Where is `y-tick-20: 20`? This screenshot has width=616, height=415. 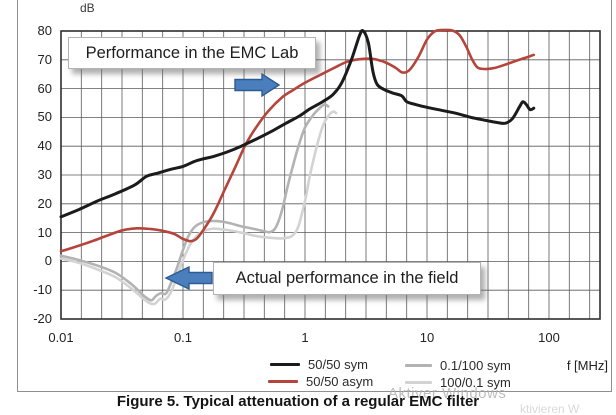
y-tick-20: 20 is located at coordinates (44, 203).